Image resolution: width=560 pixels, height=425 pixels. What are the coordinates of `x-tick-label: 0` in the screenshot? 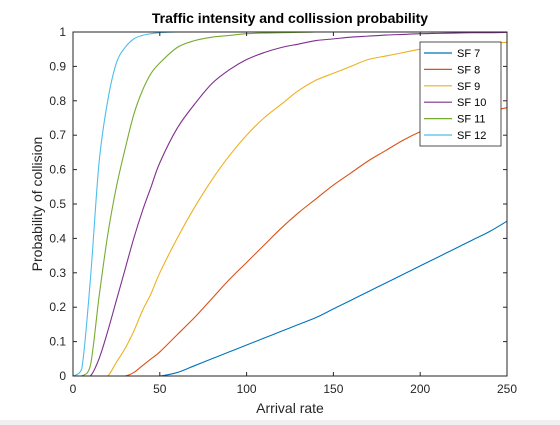 It's located at (73, 389).